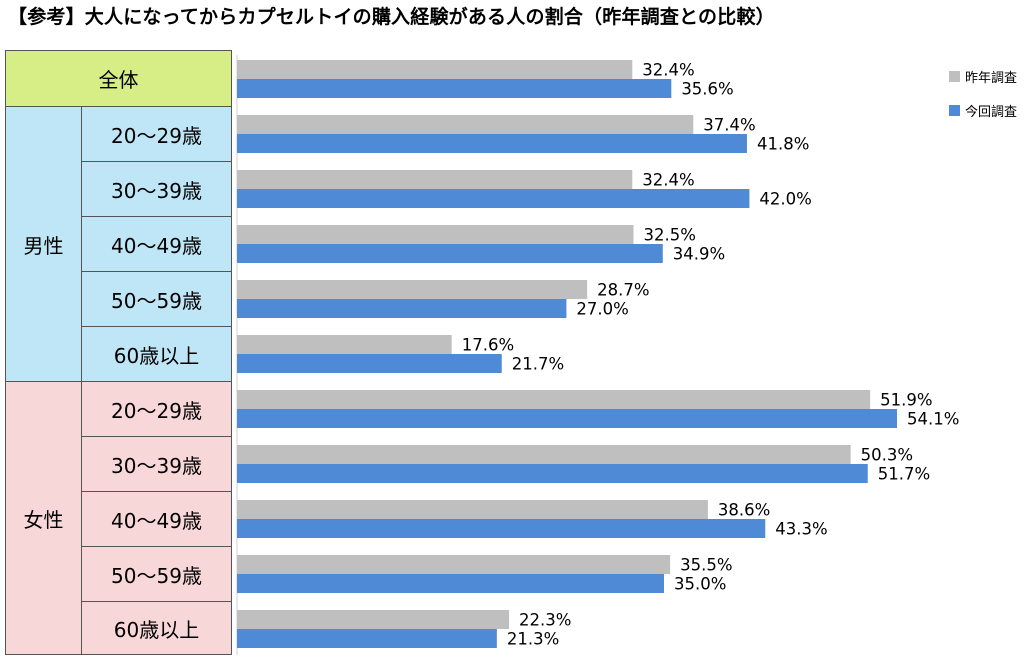 The width and height of the screenshot is (1035, 661). I want to click on row-label-total: 全体, so click(118, 78).